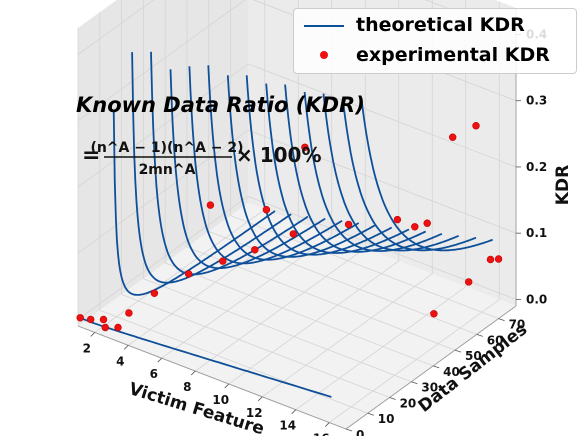 Image resolution: width=581 pixels, height=436 pixels. What do you see at coordinates (386, 419) in the screenshot?
I see `y-tick-label: 10` at bounding box center [386, 419].